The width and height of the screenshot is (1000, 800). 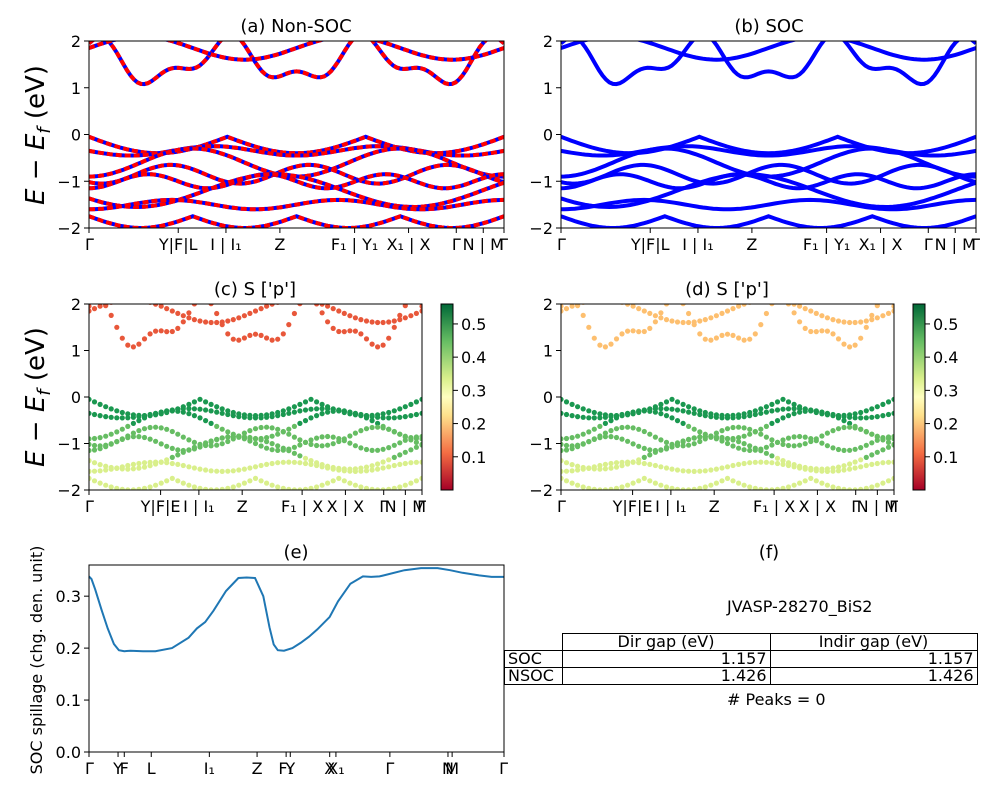 What do you see at coordinates (666, 642) in the screenshot?
I see `header-dir-gap: Dir gap (eV)` at bounding box center [666, 642].